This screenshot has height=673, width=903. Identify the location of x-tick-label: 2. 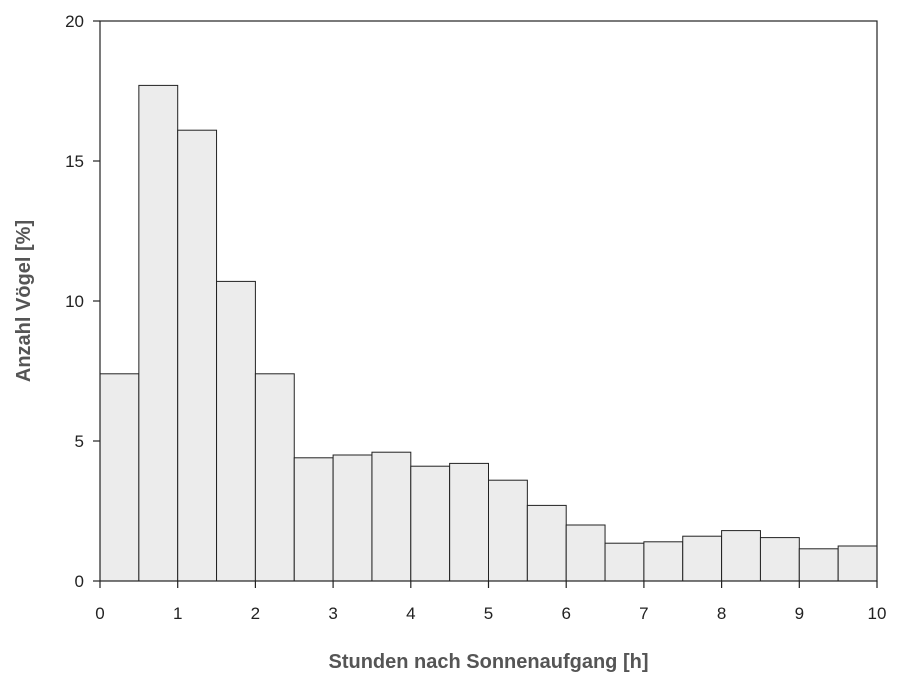
(255, 613).